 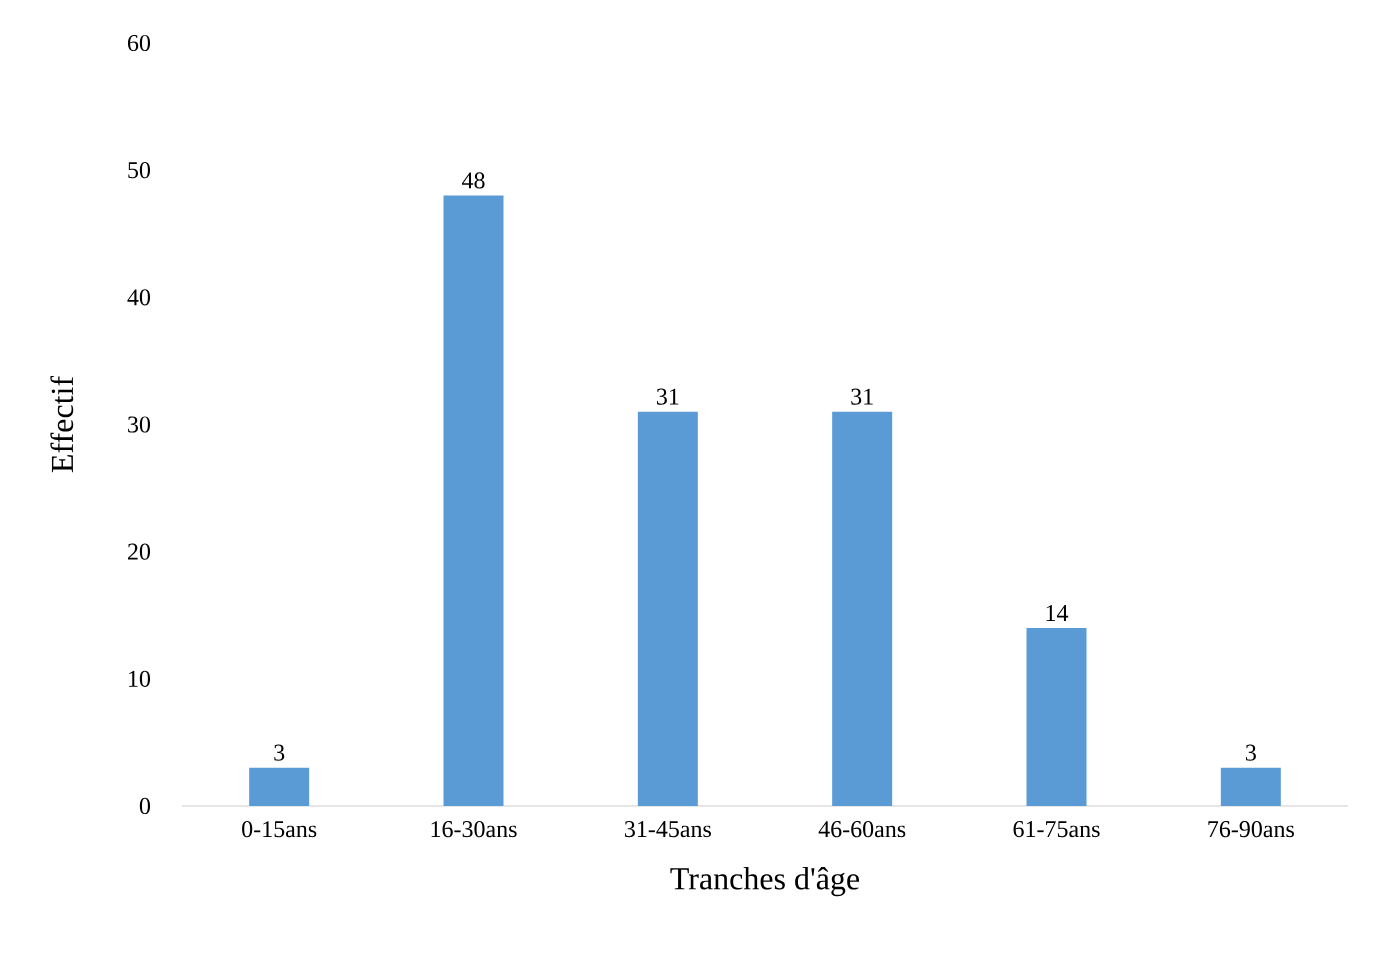 What do you see at coordinates (140, 678) in the screenshot?
I see `y-tick-label: 10` at bounding box center [140, 678].